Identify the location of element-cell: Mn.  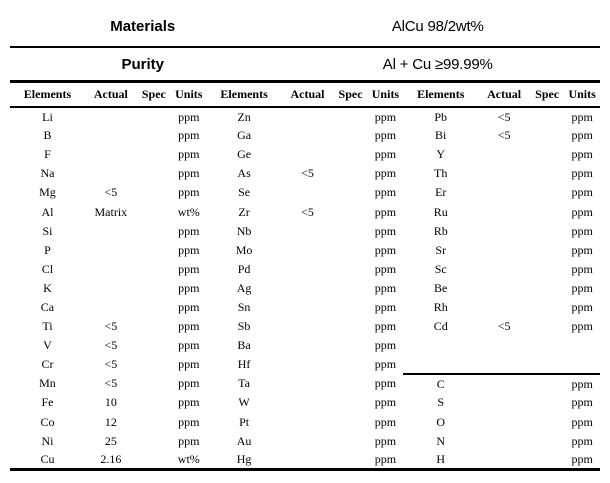
(47, 383).